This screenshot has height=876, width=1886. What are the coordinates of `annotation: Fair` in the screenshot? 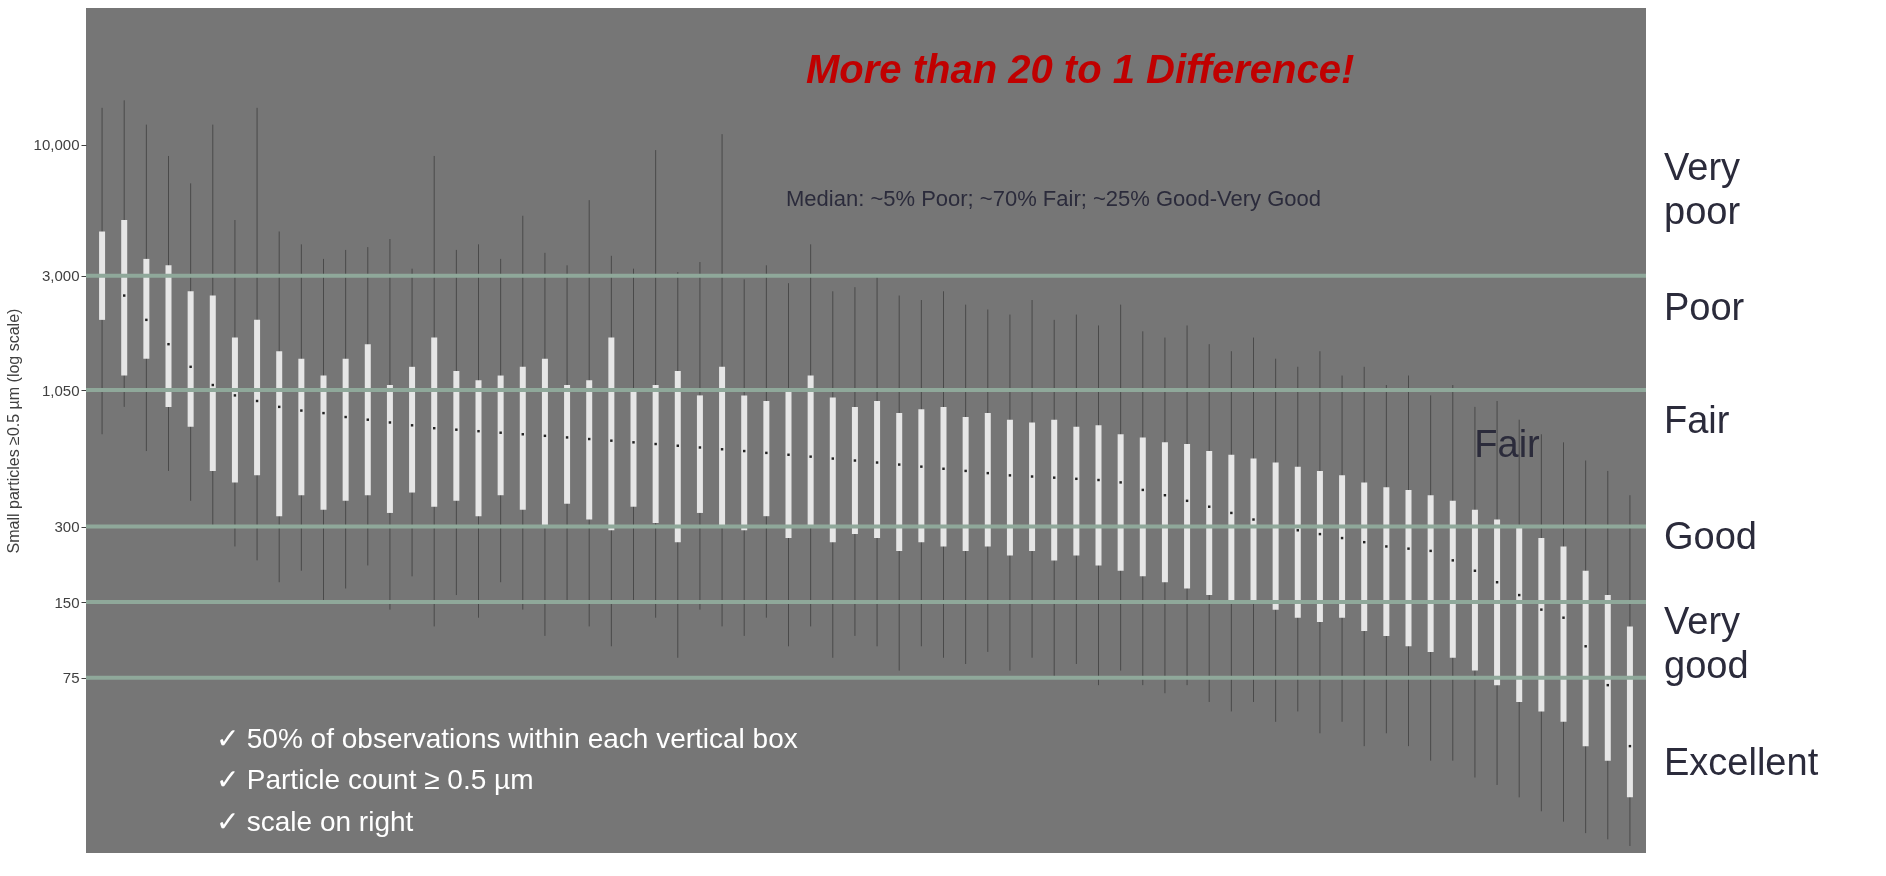 It's located at (1507, 444).